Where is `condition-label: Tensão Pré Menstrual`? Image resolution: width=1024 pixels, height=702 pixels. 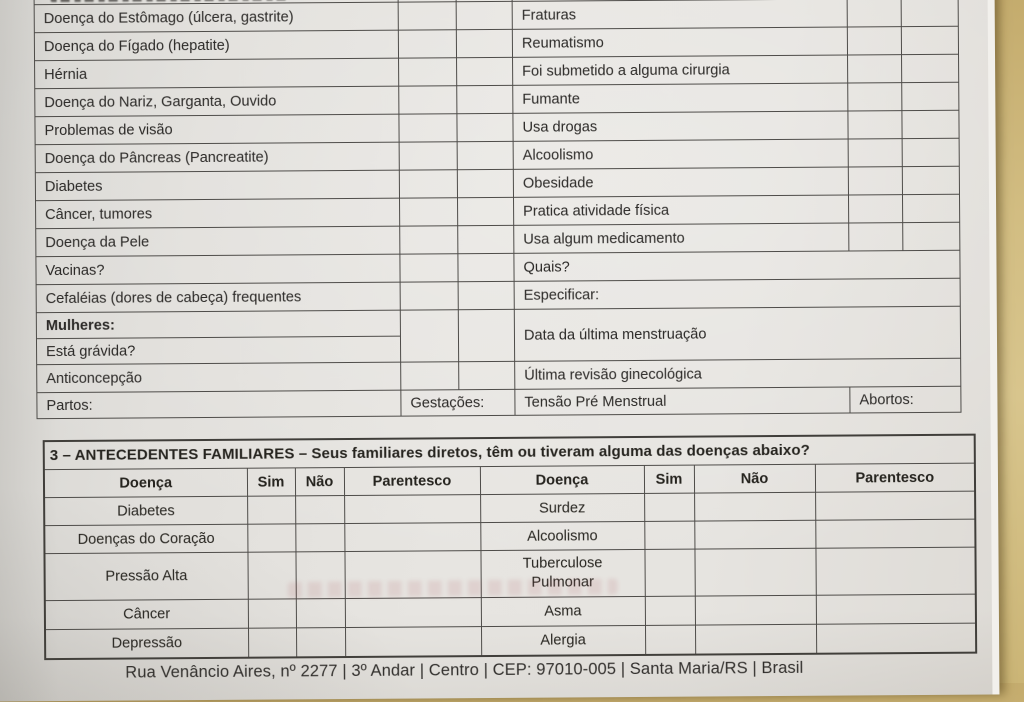
condition-label: Tensão Pré Menstrual is located at coordinates (682, 401).